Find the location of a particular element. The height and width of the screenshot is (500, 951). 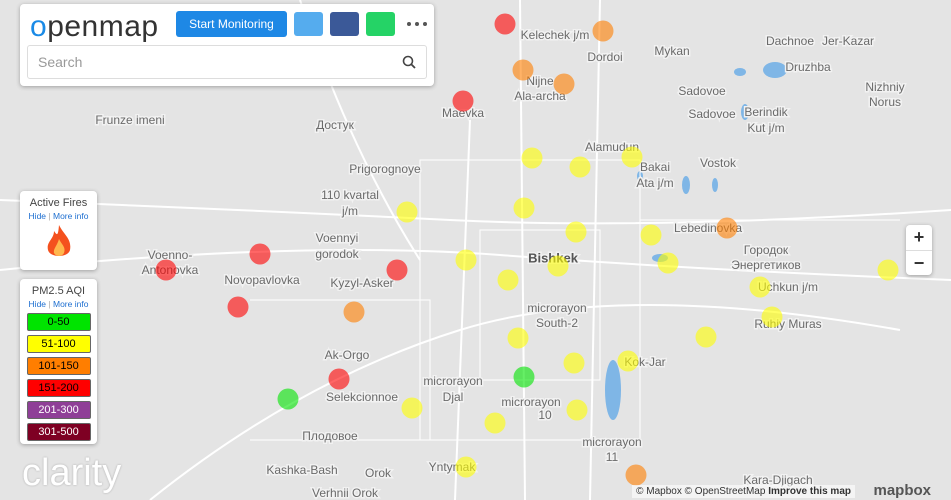

zoom-in: + is located at coordinates (919, 238).